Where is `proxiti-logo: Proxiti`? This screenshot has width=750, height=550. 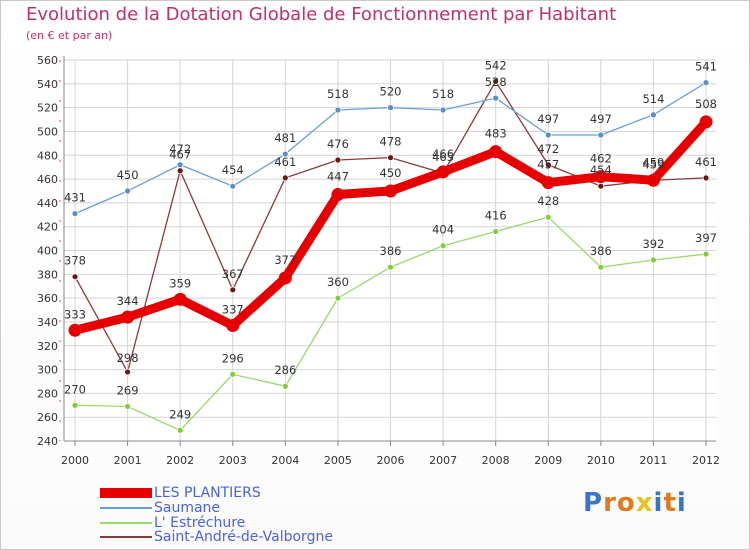 proxiti-logo: Proxiti is located at coordinates (635, 503).